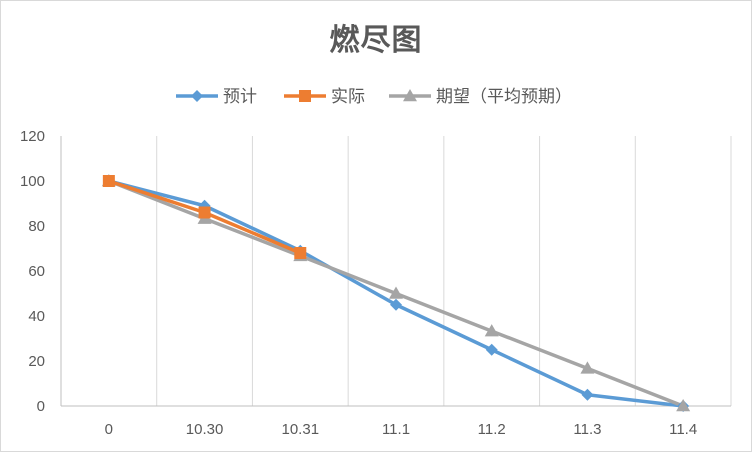 The image size is (752, 452). What do you see at coordinates (32, 181) in the screenshot?
I see `y-tick-label: 100` at bounding box center [32, 181].